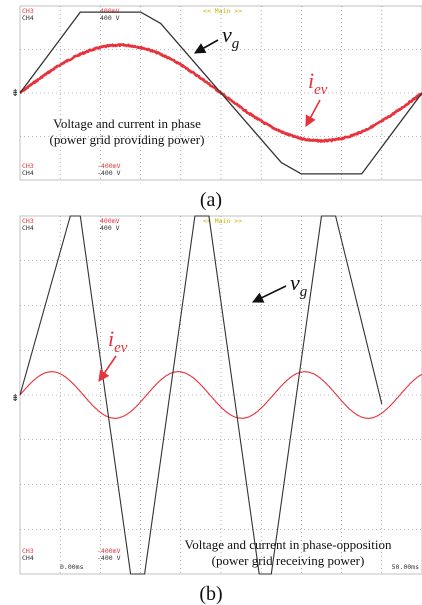  I want to click on ch4-label-a: CH4, so click(28, 18).